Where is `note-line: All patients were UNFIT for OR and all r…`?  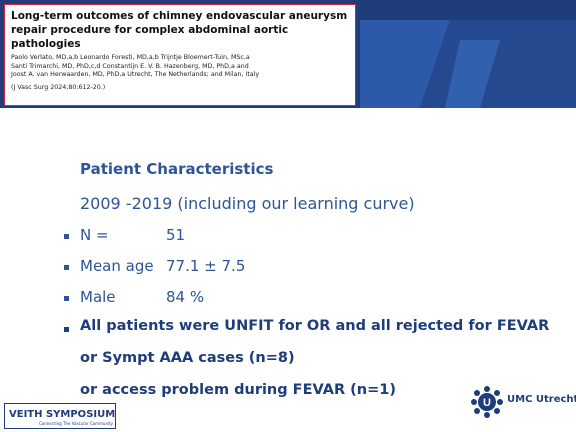
note-line: All patients were UNFIT for OR and all r… is located at coordinates (315, 326).